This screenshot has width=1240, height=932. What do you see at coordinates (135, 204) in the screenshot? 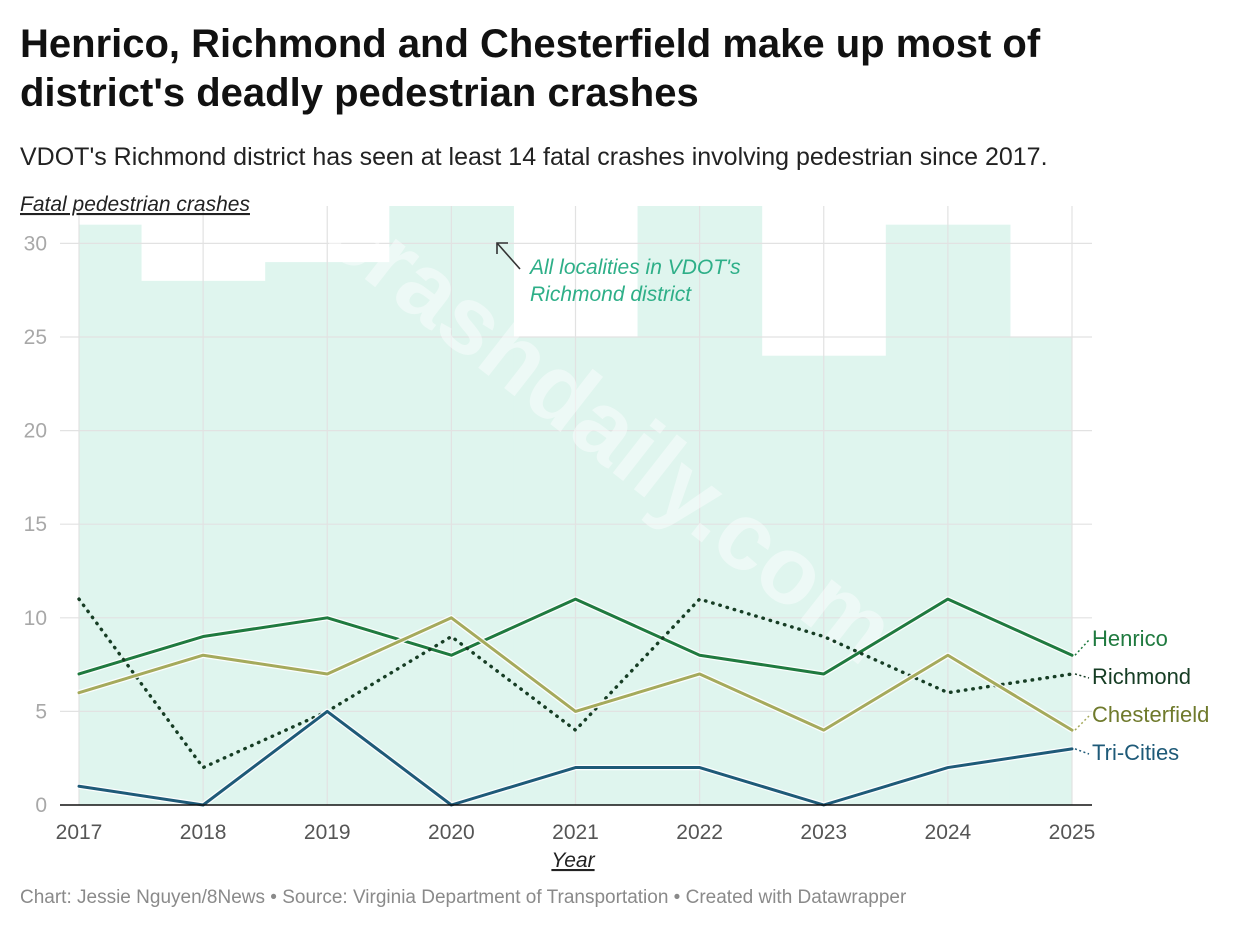
I see `y-axis-label: Fatal pedestrian crashes` at bounding box center [135, 204].